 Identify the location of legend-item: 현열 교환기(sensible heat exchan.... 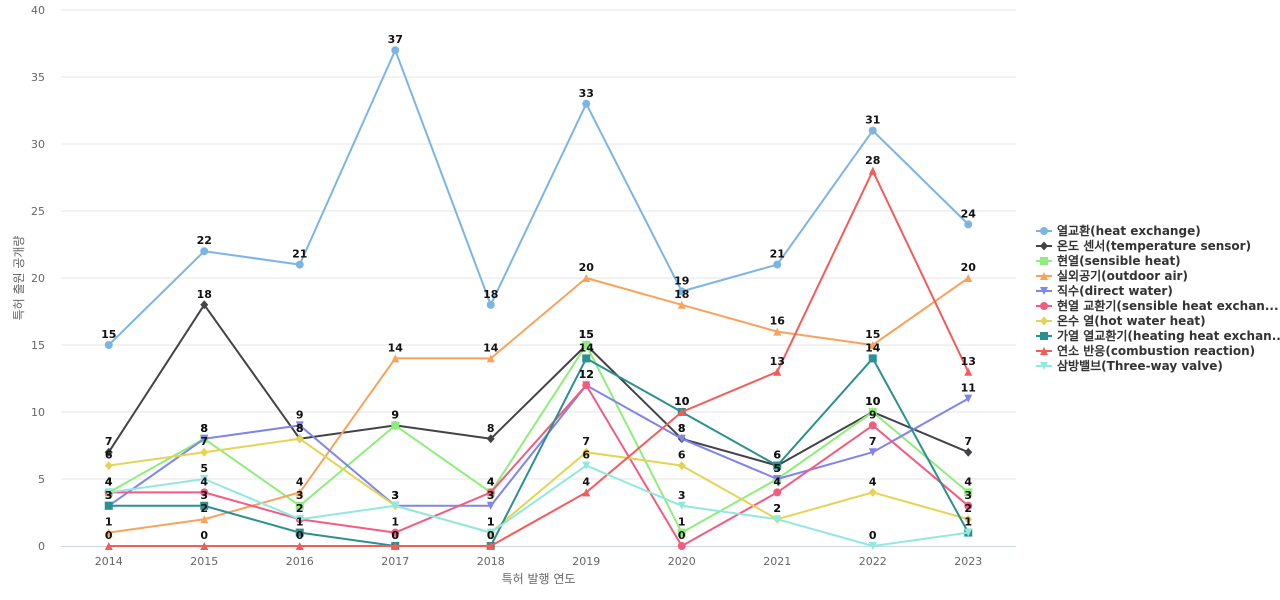
(1157, 305).